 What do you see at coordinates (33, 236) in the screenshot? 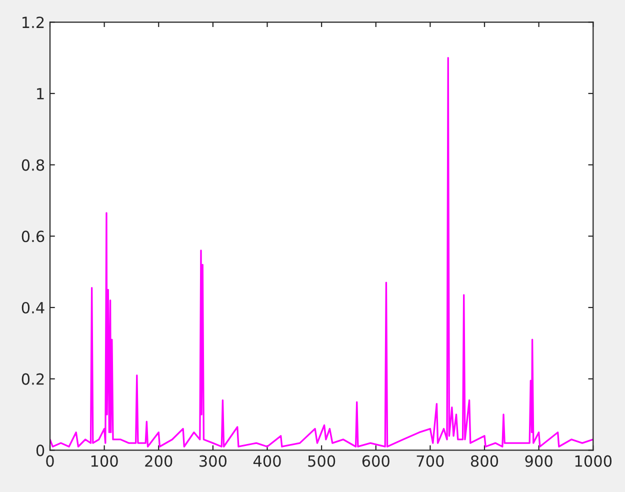
I see `y-tick-label: 0.6` at bounding box center [33, 236].